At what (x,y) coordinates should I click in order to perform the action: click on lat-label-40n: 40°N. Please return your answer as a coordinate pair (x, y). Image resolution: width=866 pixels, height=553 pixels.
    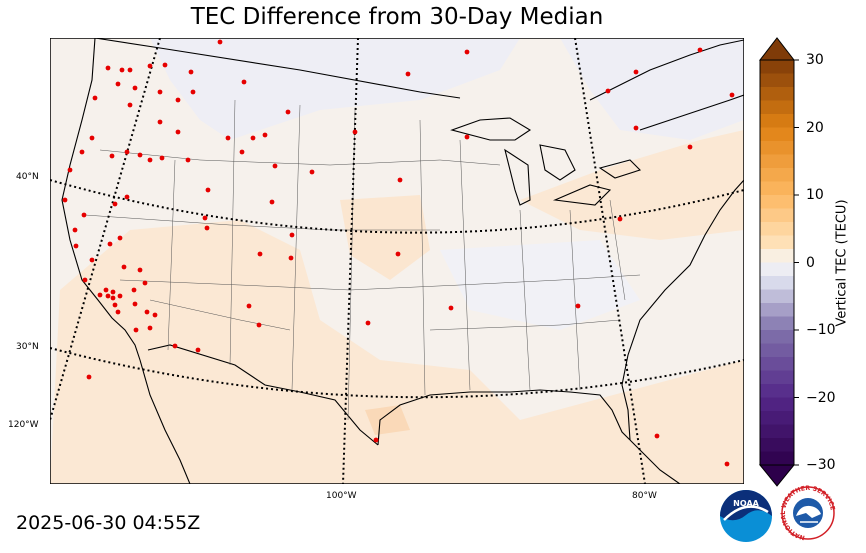
    Looking at the image, I should click on (27, 177).